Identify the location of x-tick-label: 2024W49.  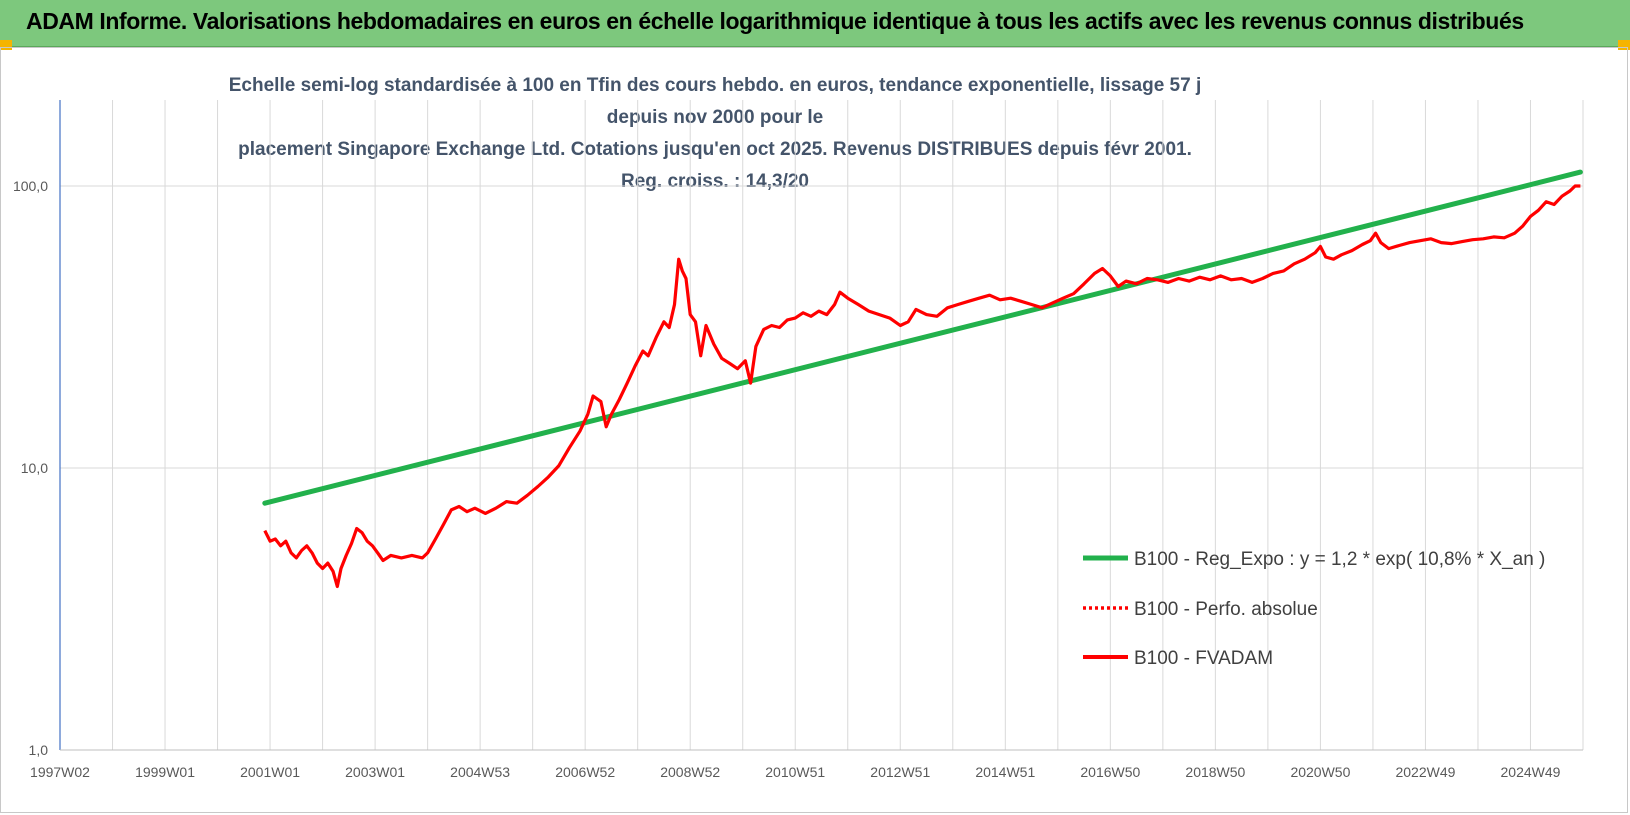
(1531, 772).